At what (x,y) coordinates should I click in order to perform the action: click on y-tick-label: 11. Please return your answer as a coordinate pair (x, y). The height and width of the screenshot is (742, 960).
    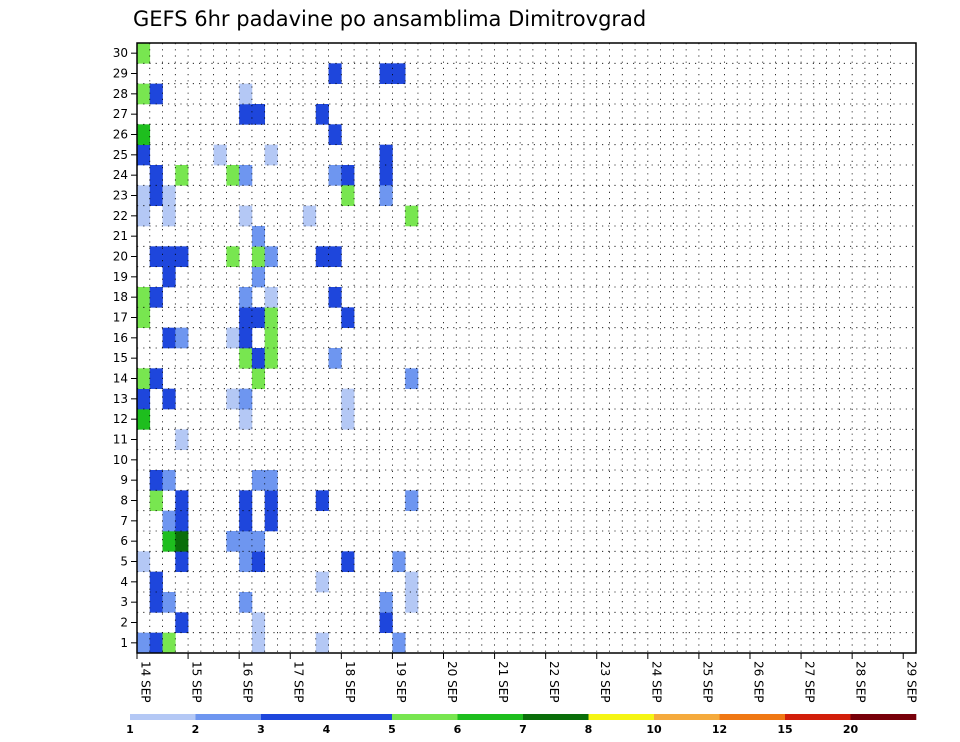
    Looking at the image, I should click on (120, 440).